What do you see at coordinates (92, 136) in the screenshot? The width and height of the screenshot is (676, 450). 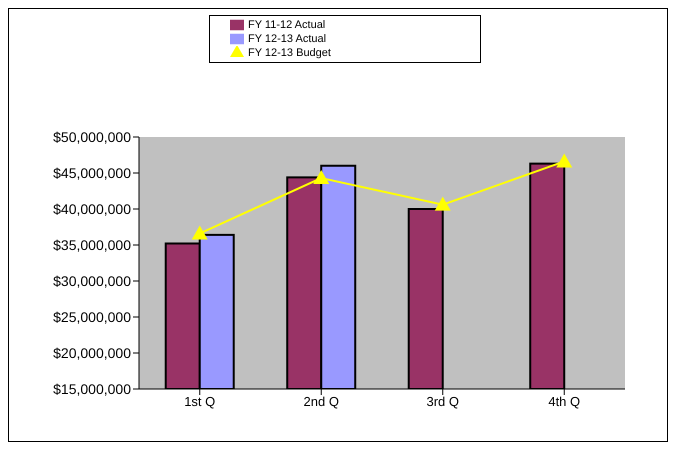 I see `y-tick-label: $50,000,000` at bounding box center [92, 136].